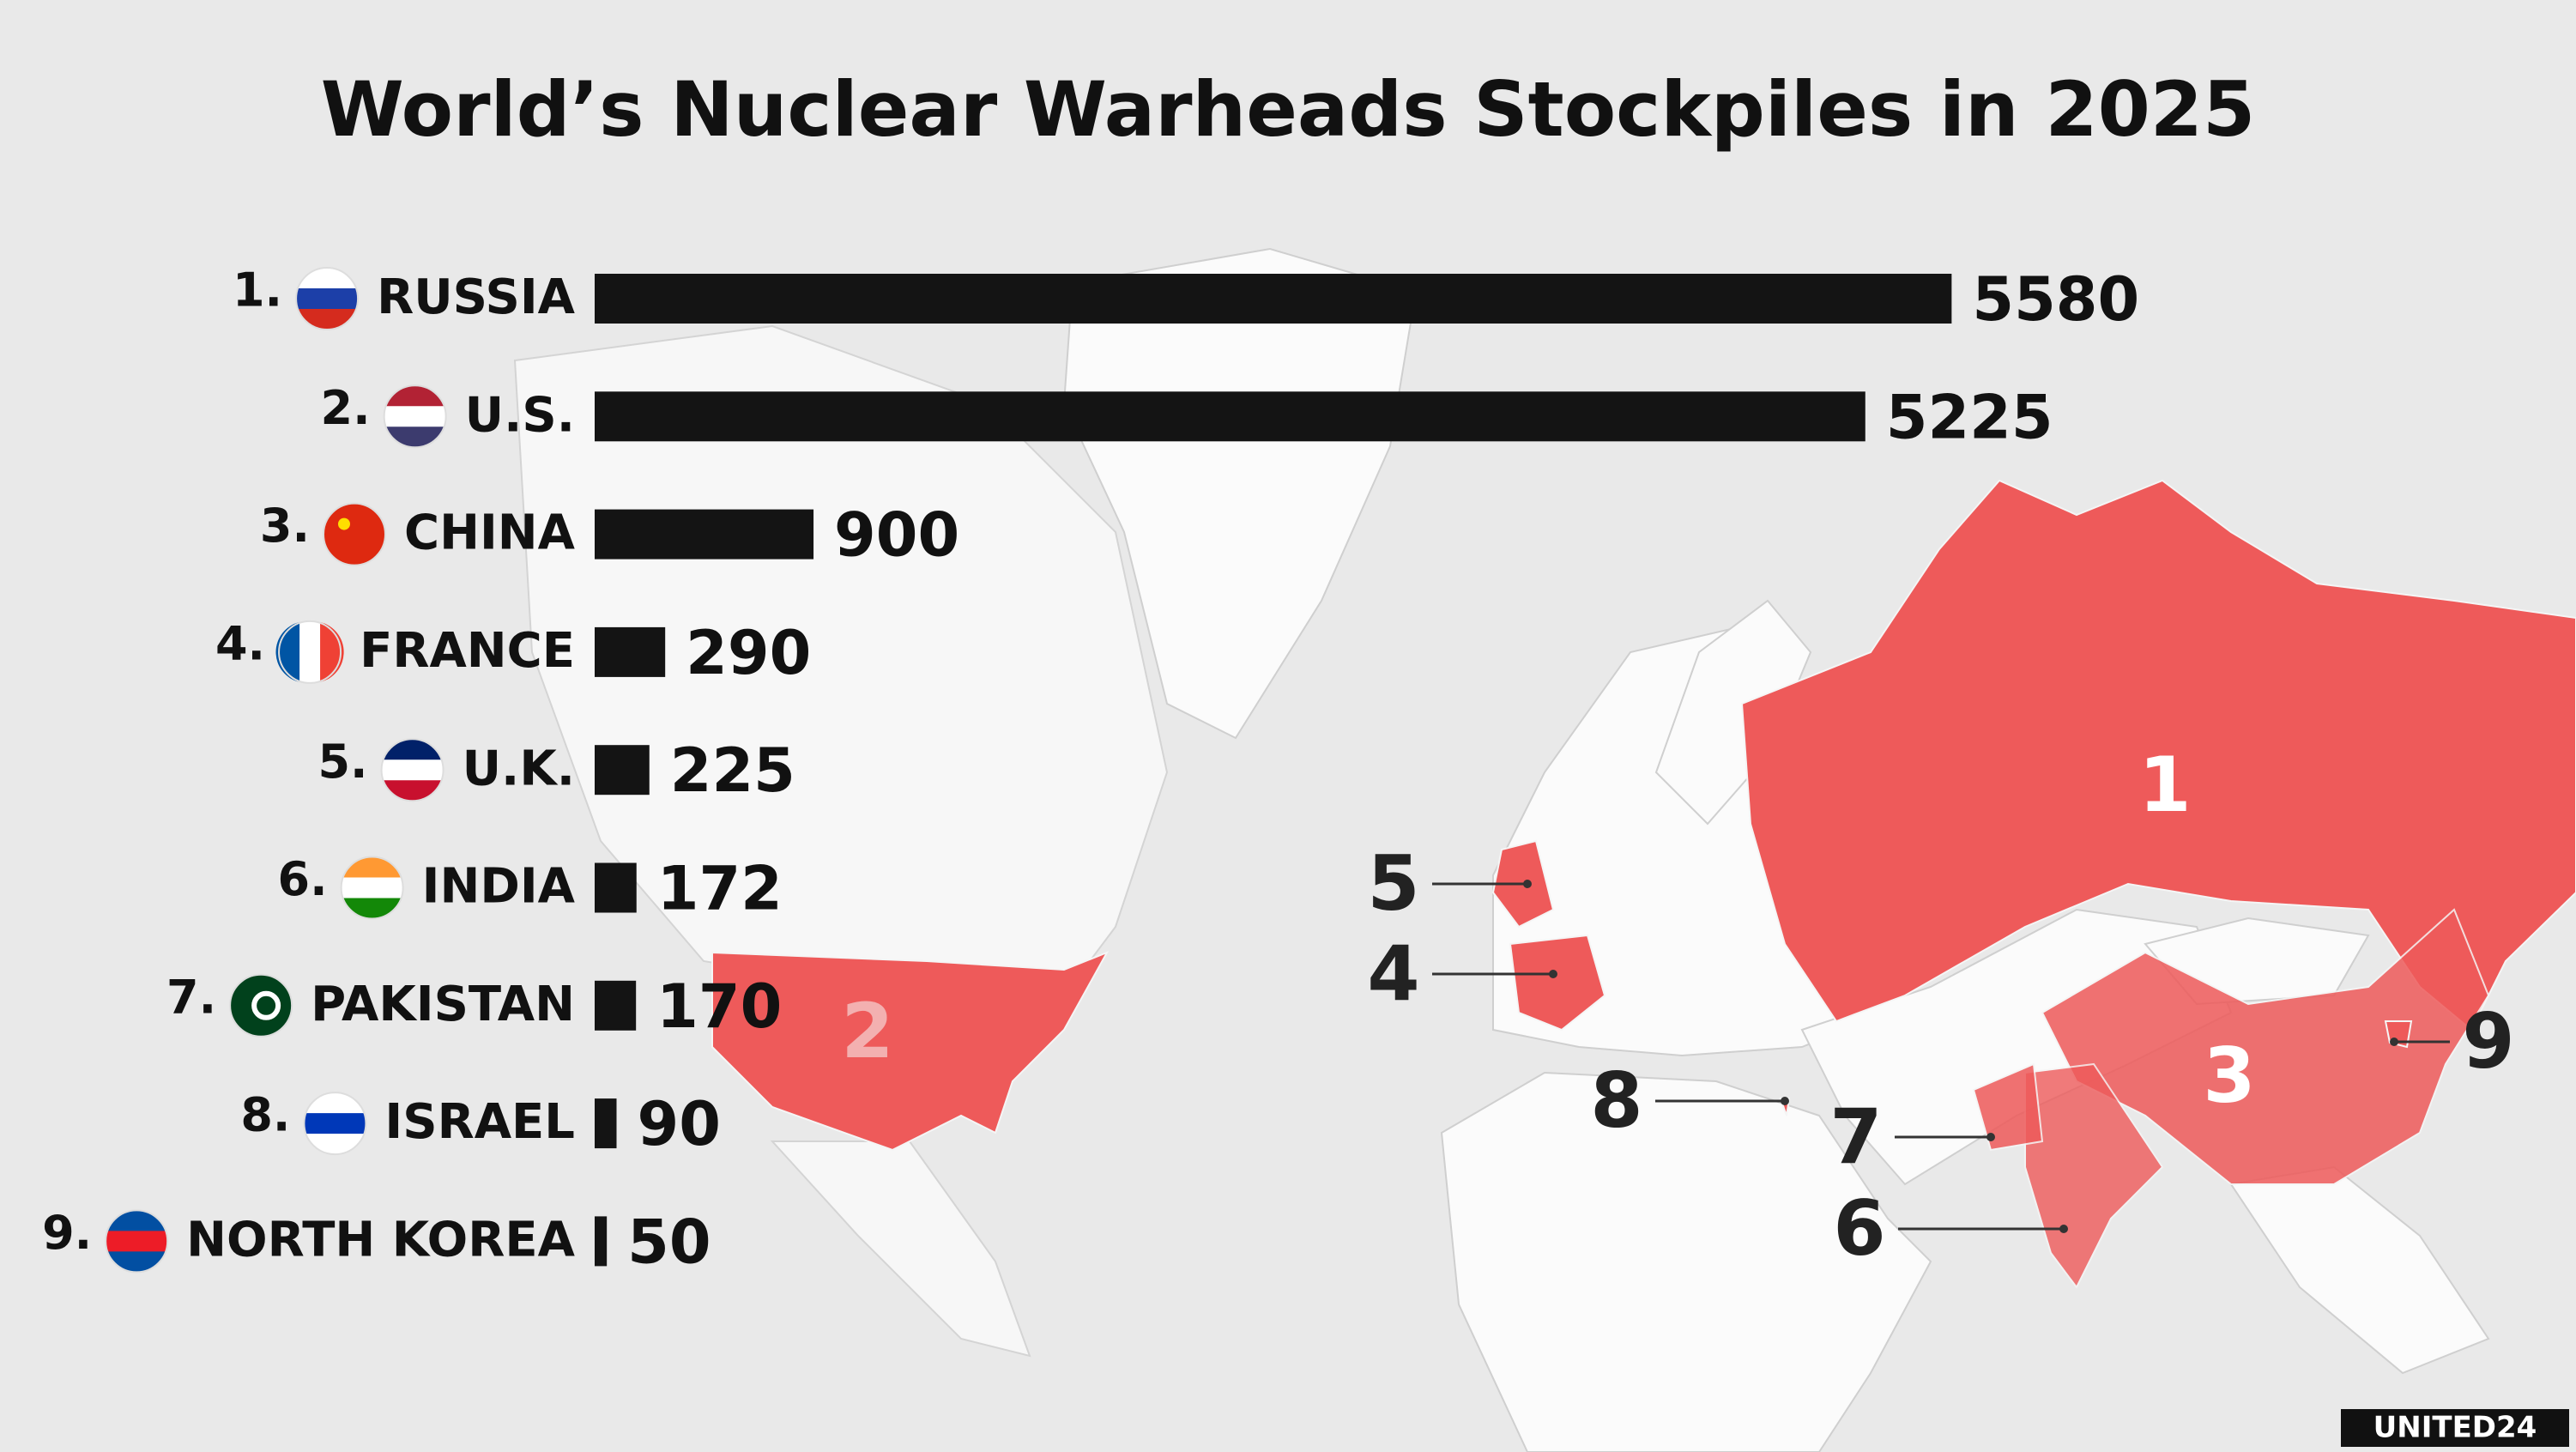 The width and height of the screenshot is (2576, 1452). Describe the element at coordinates (381, 1240) in the screenshot. I see `country-name: NORTH KOREA` at that location.